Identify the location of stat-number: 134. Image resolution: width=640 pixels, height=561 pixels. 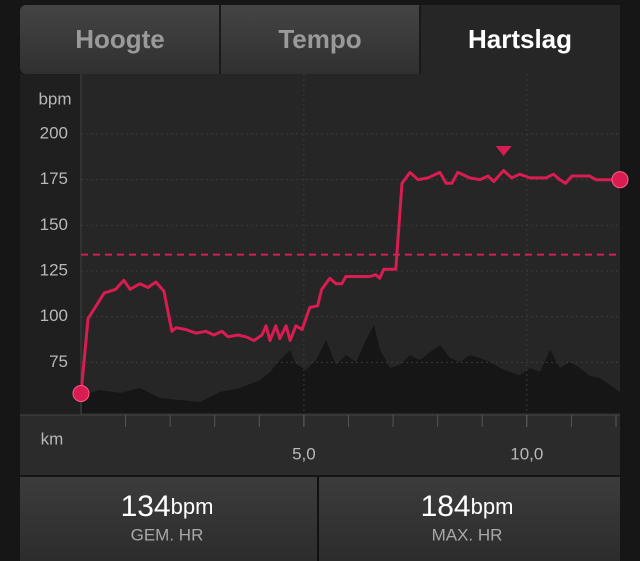
(146, 506).